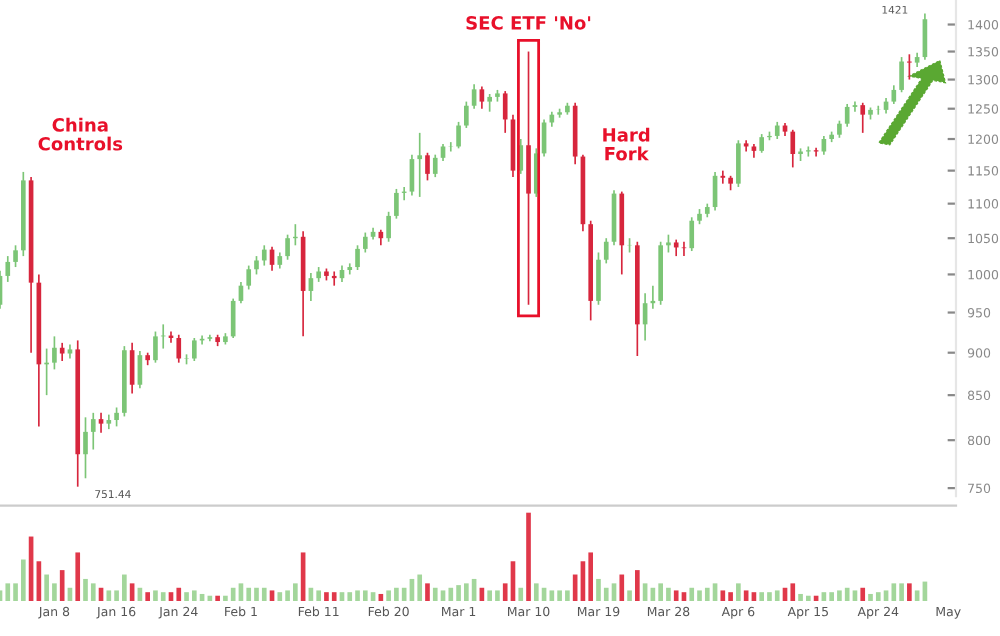 The height and width of the screenshot is (636, 1000). Describe the element at coordinates (80, 134) in the screenshot. I see `annotation: China Controls` at that location.